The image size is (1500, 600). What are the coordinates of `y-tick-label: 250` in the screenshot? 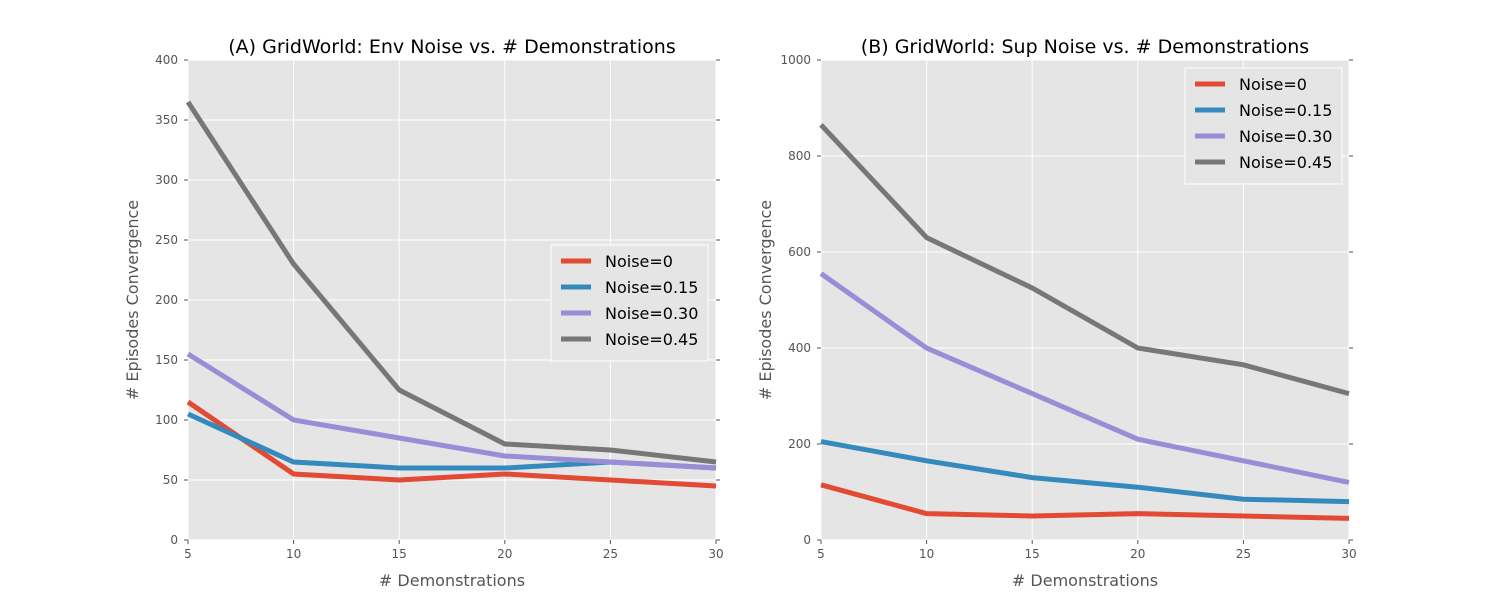 It's located at (166, 240).